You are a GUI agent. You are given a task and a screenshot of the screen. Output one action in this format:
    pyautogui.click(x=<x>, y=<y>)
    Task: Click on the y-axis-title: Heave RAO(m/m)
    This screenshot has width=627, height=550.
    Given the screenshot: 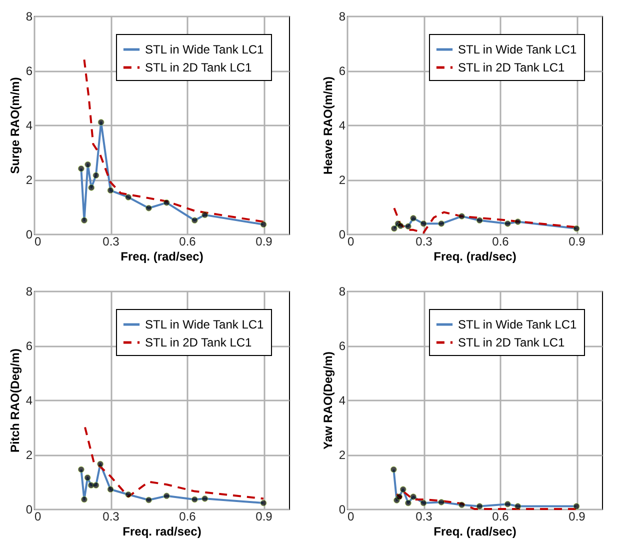 What is the action you would take?
    pyautogui.click(x=327, y=125)
    